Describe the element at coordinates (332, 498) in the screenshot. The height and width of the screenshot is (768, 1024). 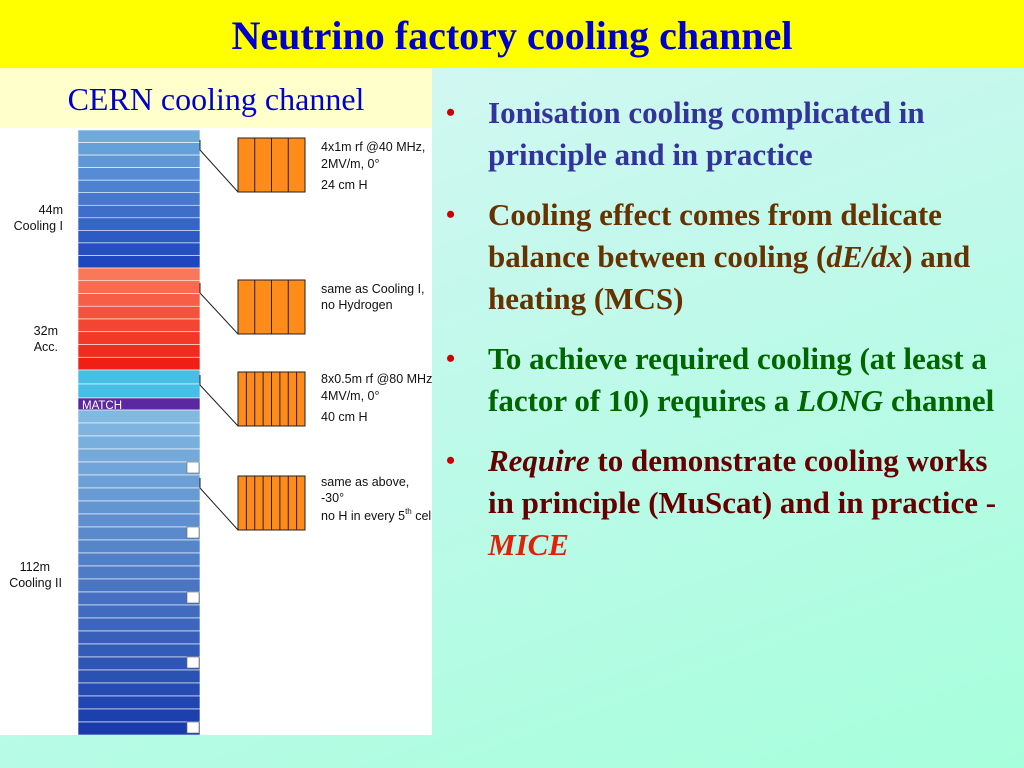
I see `callout-text: -30°` at that location.